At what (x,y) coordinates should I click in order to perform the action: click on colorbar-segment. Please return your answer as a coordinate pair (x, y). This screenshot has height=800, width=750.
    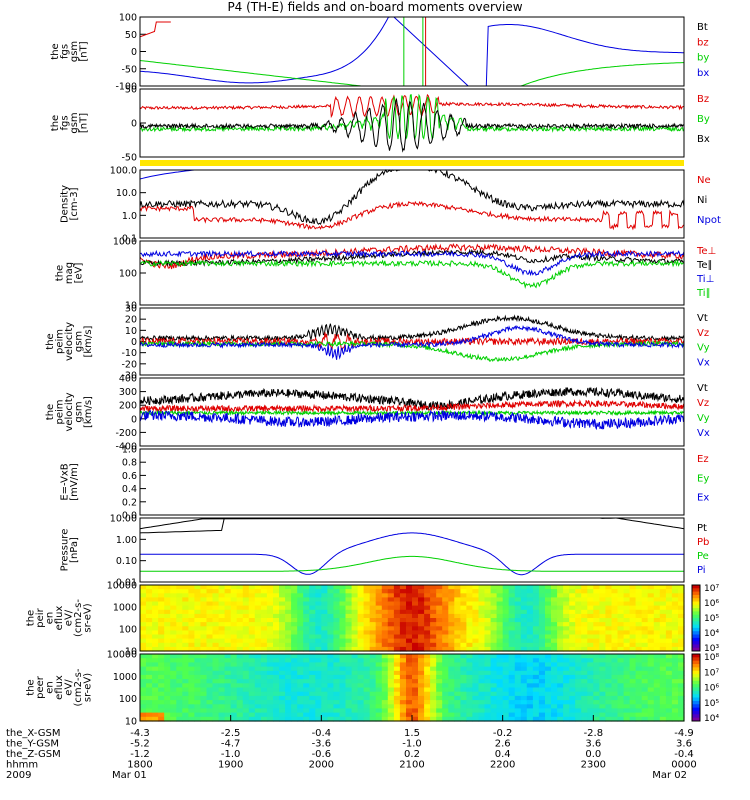
    Looking at the image, I should click on (696, 613).